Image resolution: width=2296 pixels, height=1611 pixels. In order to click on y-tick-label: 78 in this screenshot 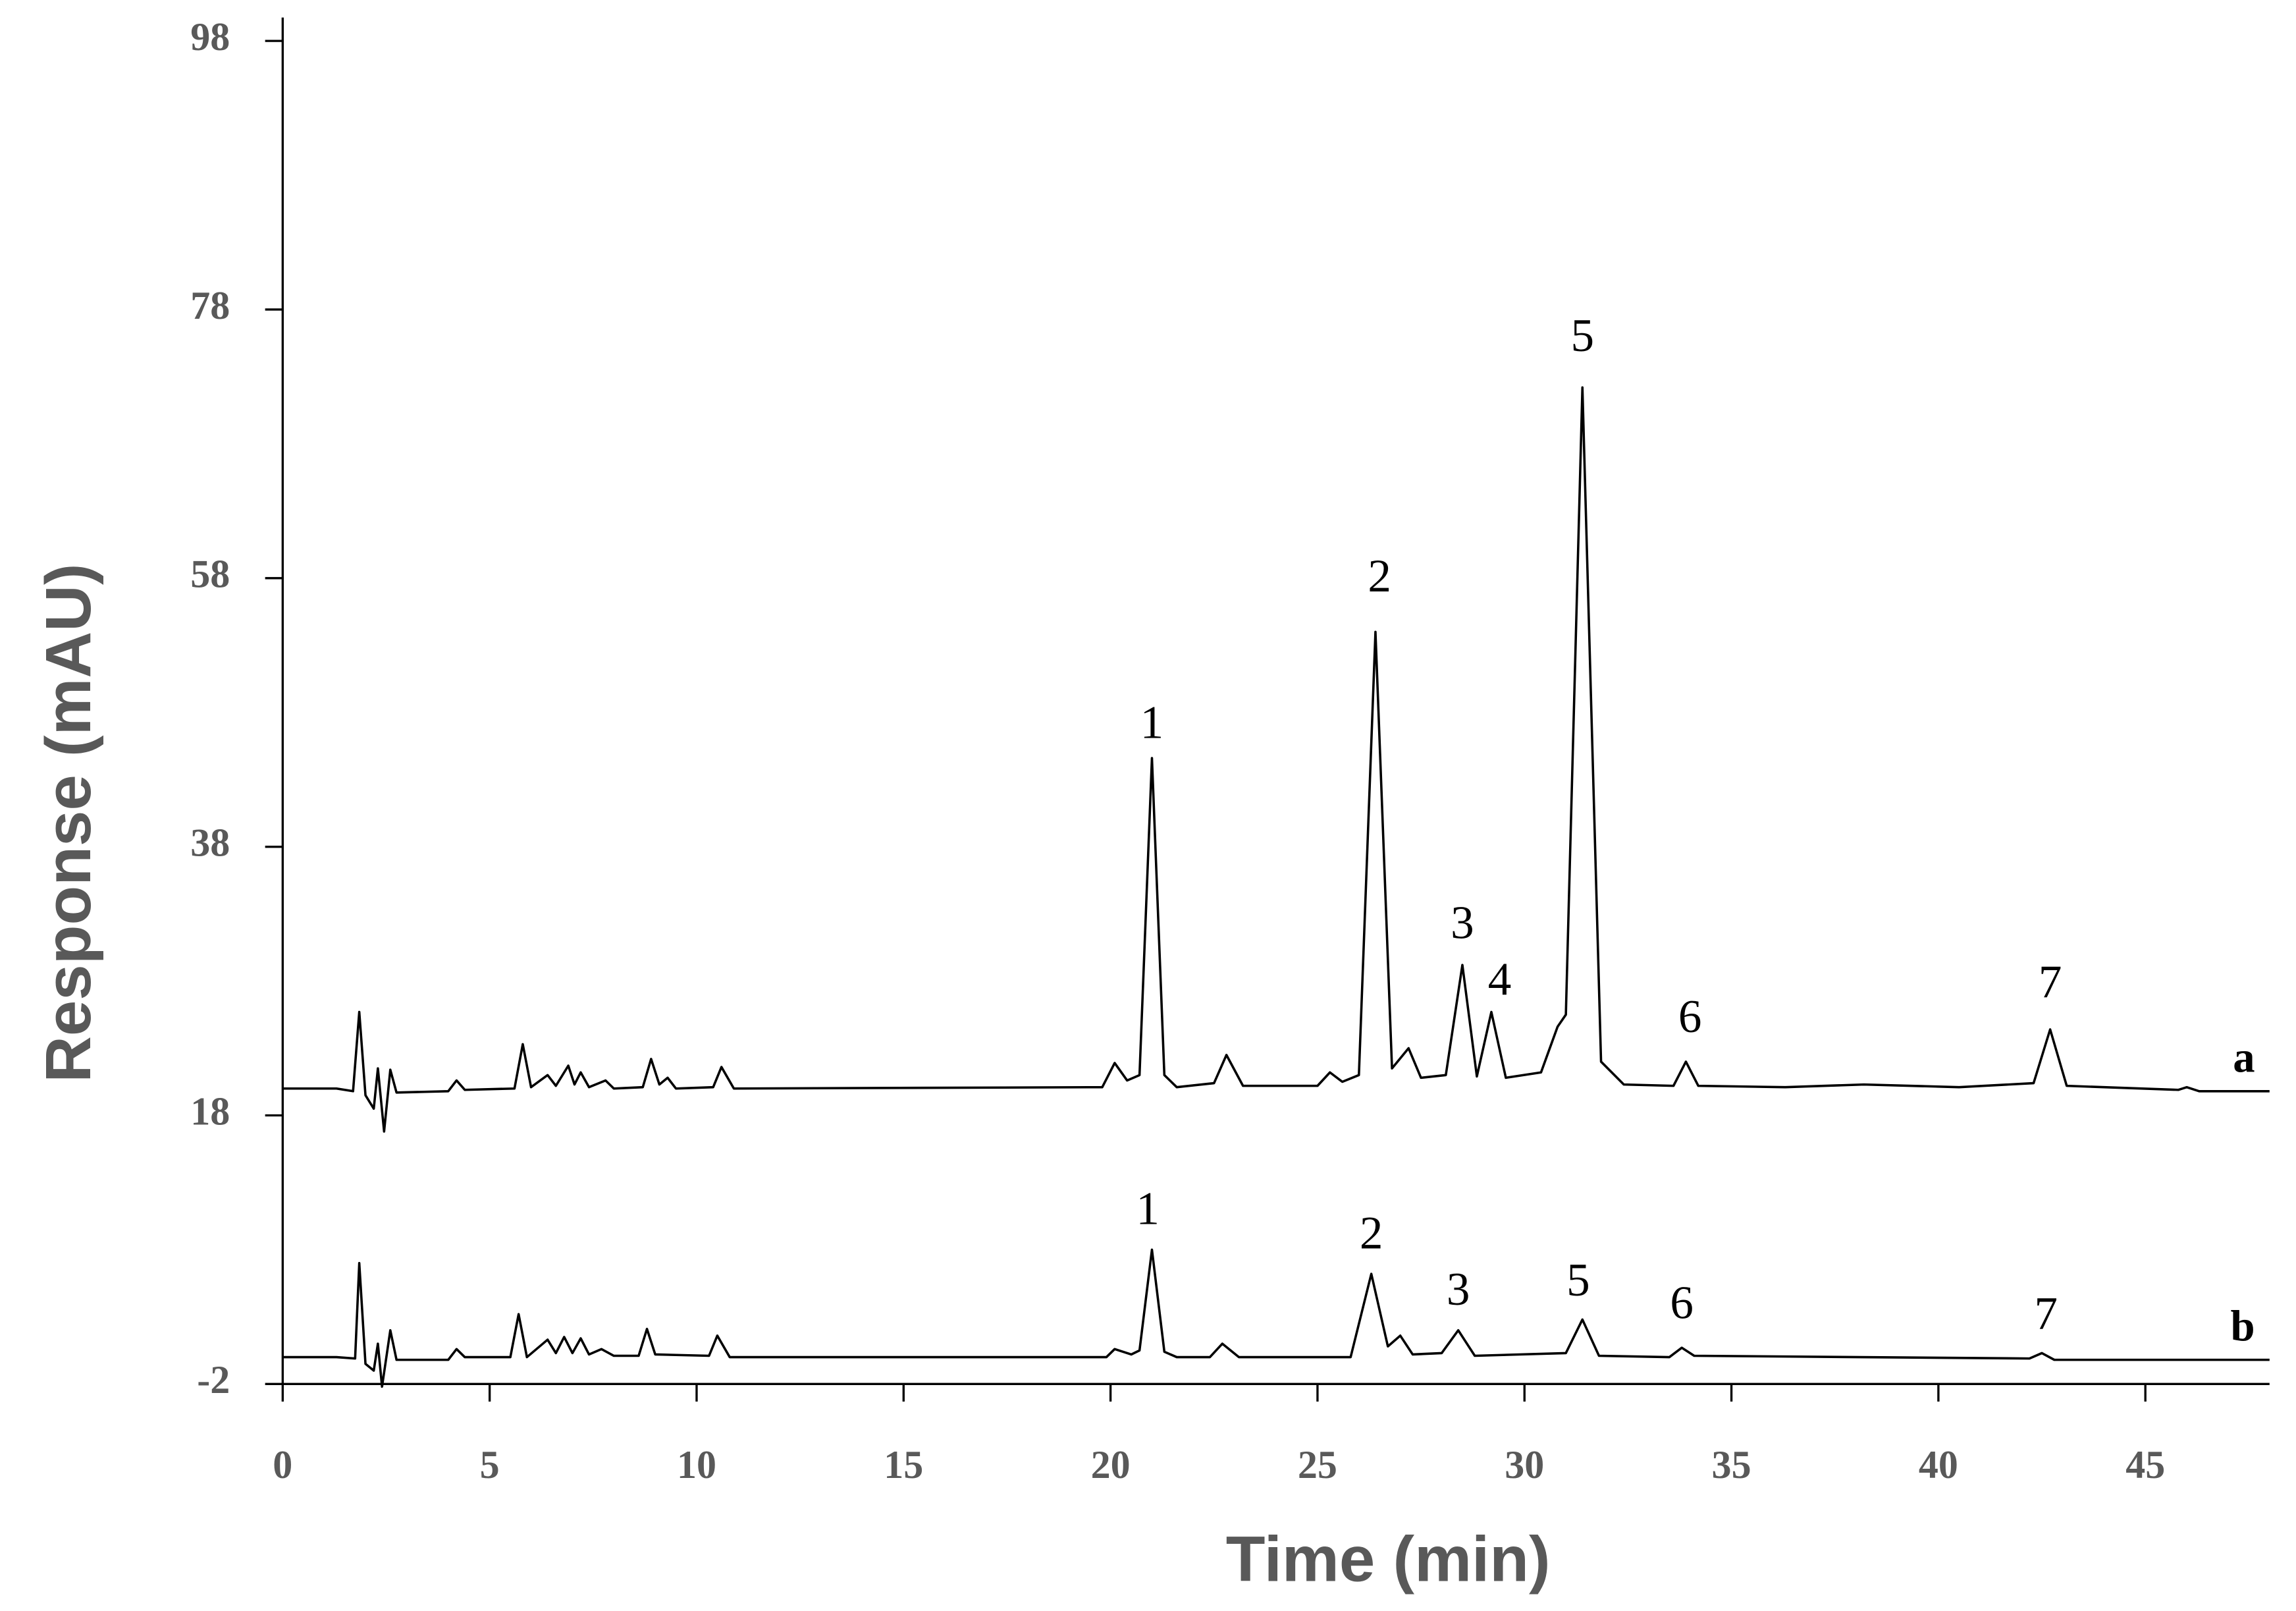, I will do `click(210, 305)`.